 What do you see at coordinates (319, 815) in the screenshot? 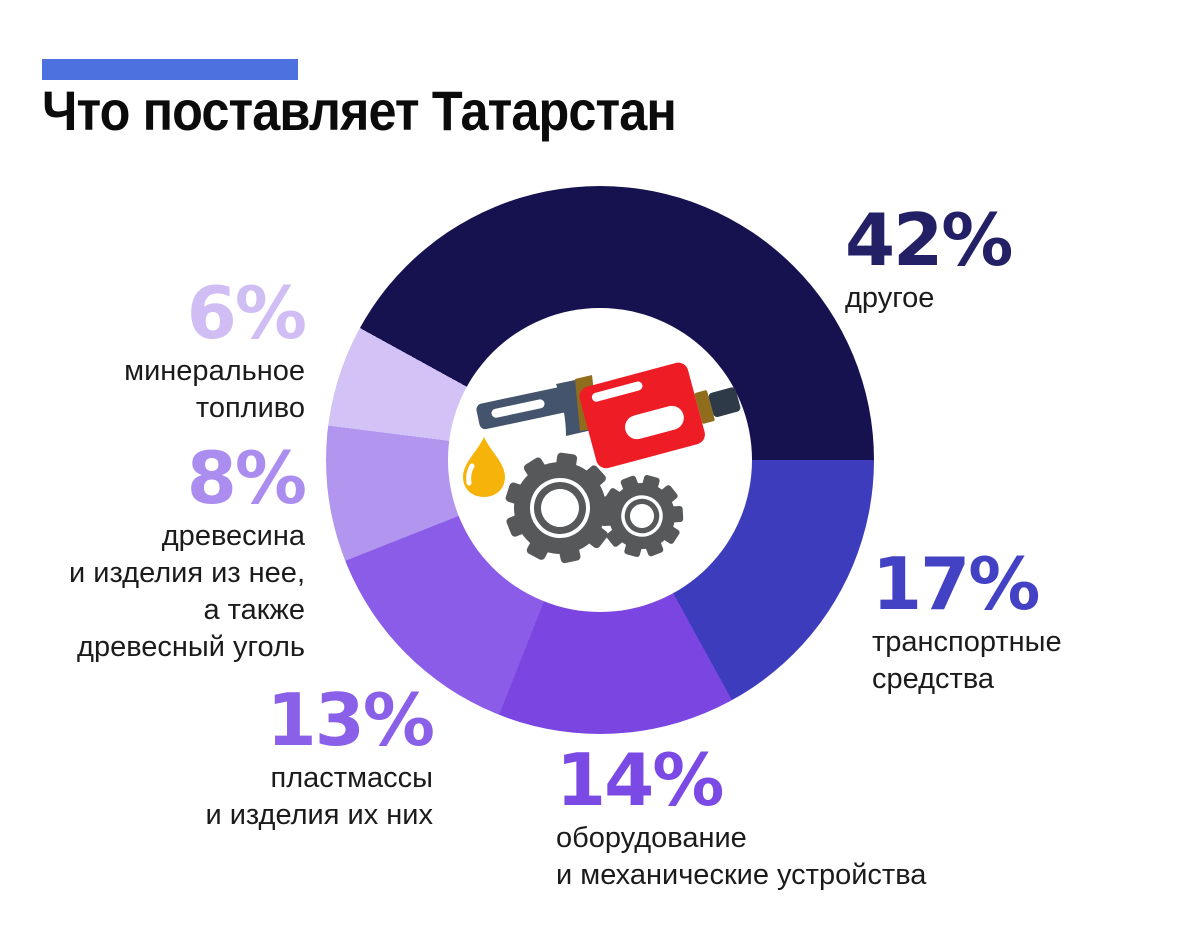
I see `callout-label: и изделия их них` at bounding box center [319, 815].